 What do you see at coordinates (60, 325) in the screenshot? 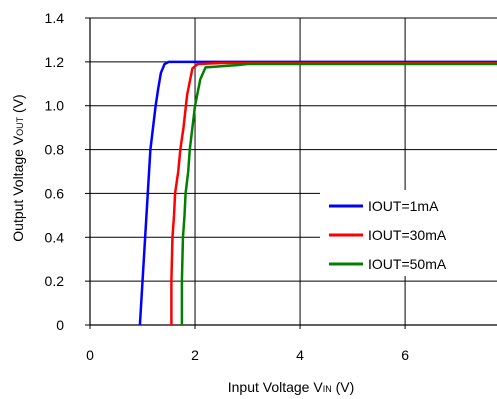
I see `y-tick-label: 0` at bounding box center [60, 325].